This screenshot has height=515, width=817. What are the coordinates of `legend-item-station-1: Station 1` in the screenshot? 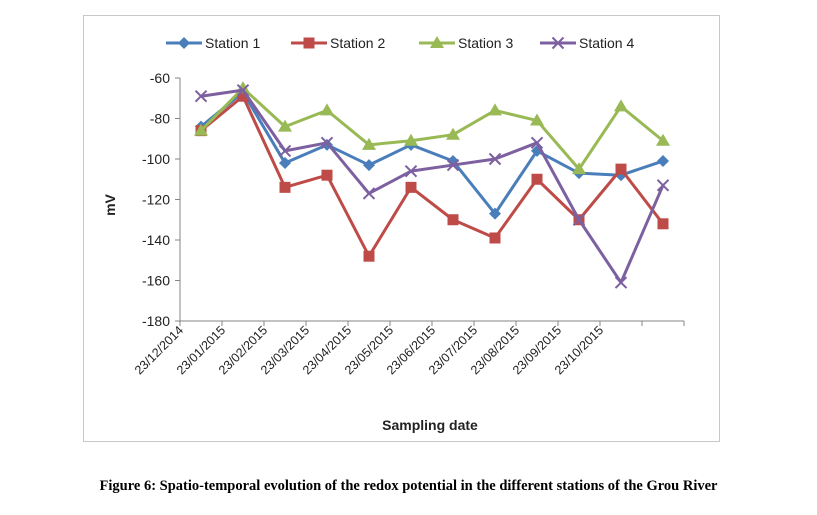 It's located at (213, 43).